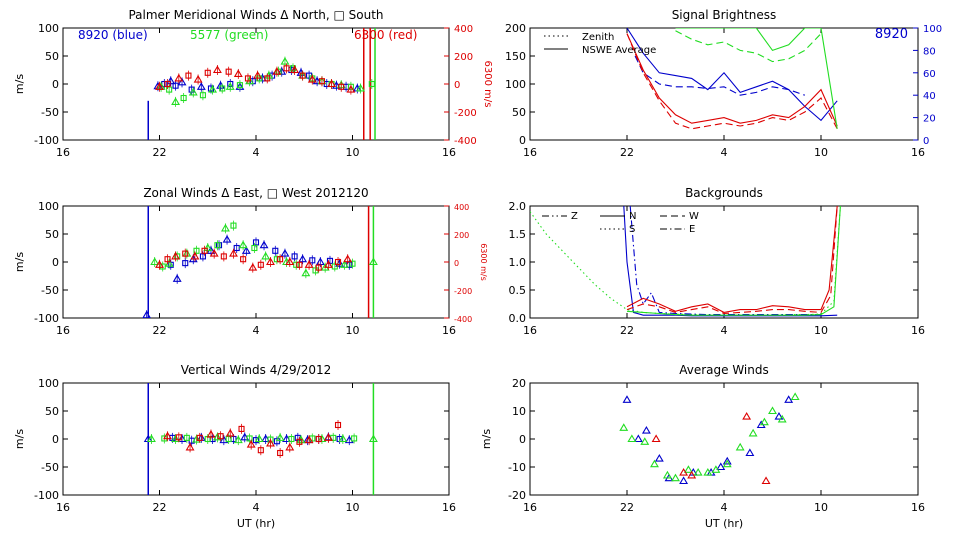 This screenshot has width=960, height=544. What do you see at coordinates (632, 229) in the screenshot?
I see `legend-entry: S` at bounding box center [632, 229].